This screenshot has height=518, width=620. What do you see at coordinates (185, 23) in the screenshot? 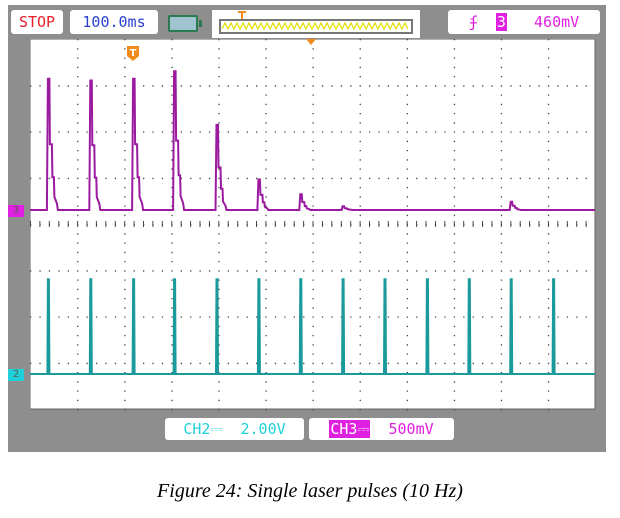
I see `battery-icon` at bounding box center [185, 23].